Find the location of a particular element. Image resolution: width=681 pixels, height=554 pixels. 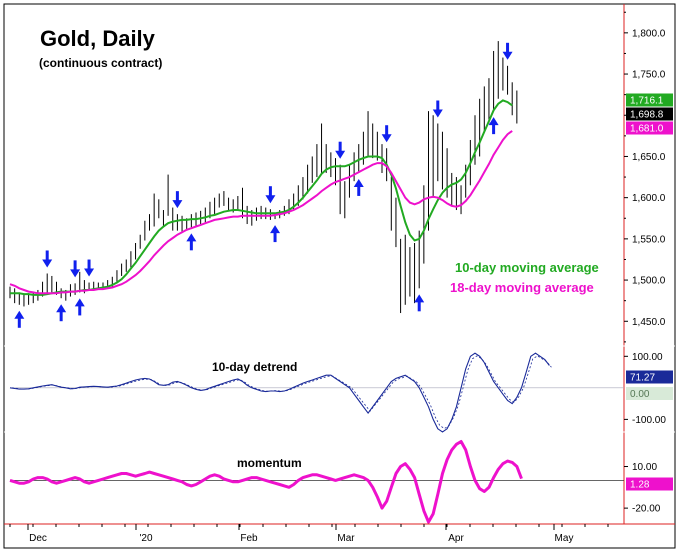

momentum-line is located at coordinates (266, 482).